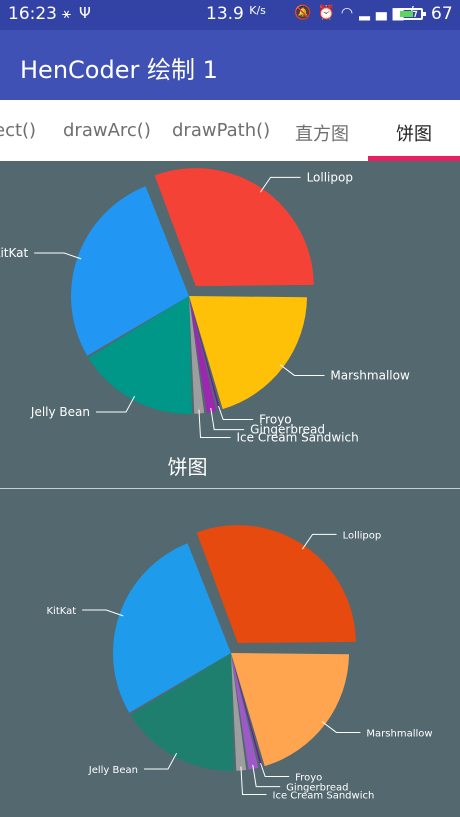 The image size is (460, 817). I want to click on network-speed: 13.9 K/s, so click(236, 14).